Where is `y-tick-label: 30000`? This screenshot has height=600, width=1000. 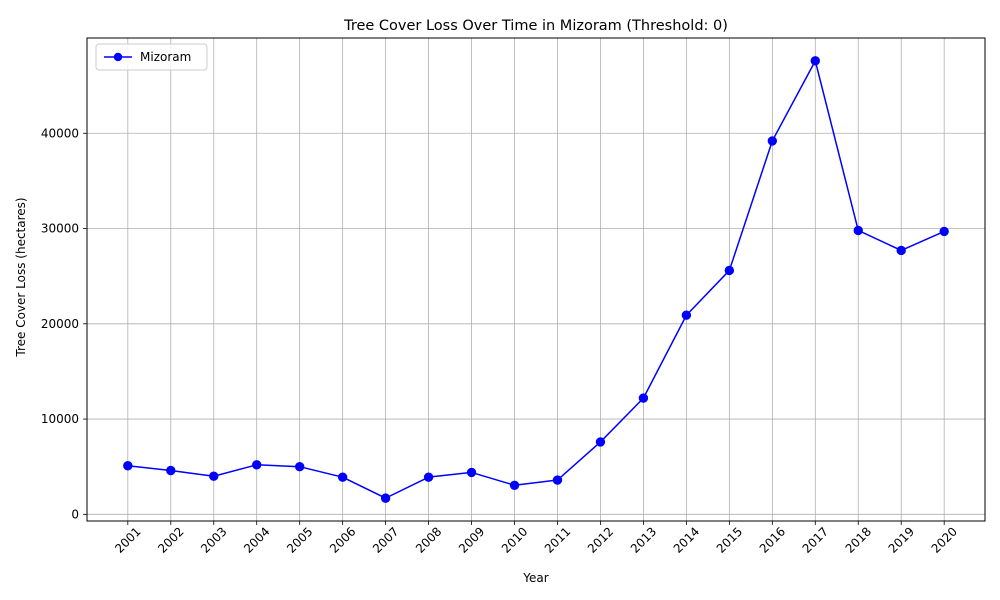
y-tick-label: 30000 is located at coordinates (60, 229).